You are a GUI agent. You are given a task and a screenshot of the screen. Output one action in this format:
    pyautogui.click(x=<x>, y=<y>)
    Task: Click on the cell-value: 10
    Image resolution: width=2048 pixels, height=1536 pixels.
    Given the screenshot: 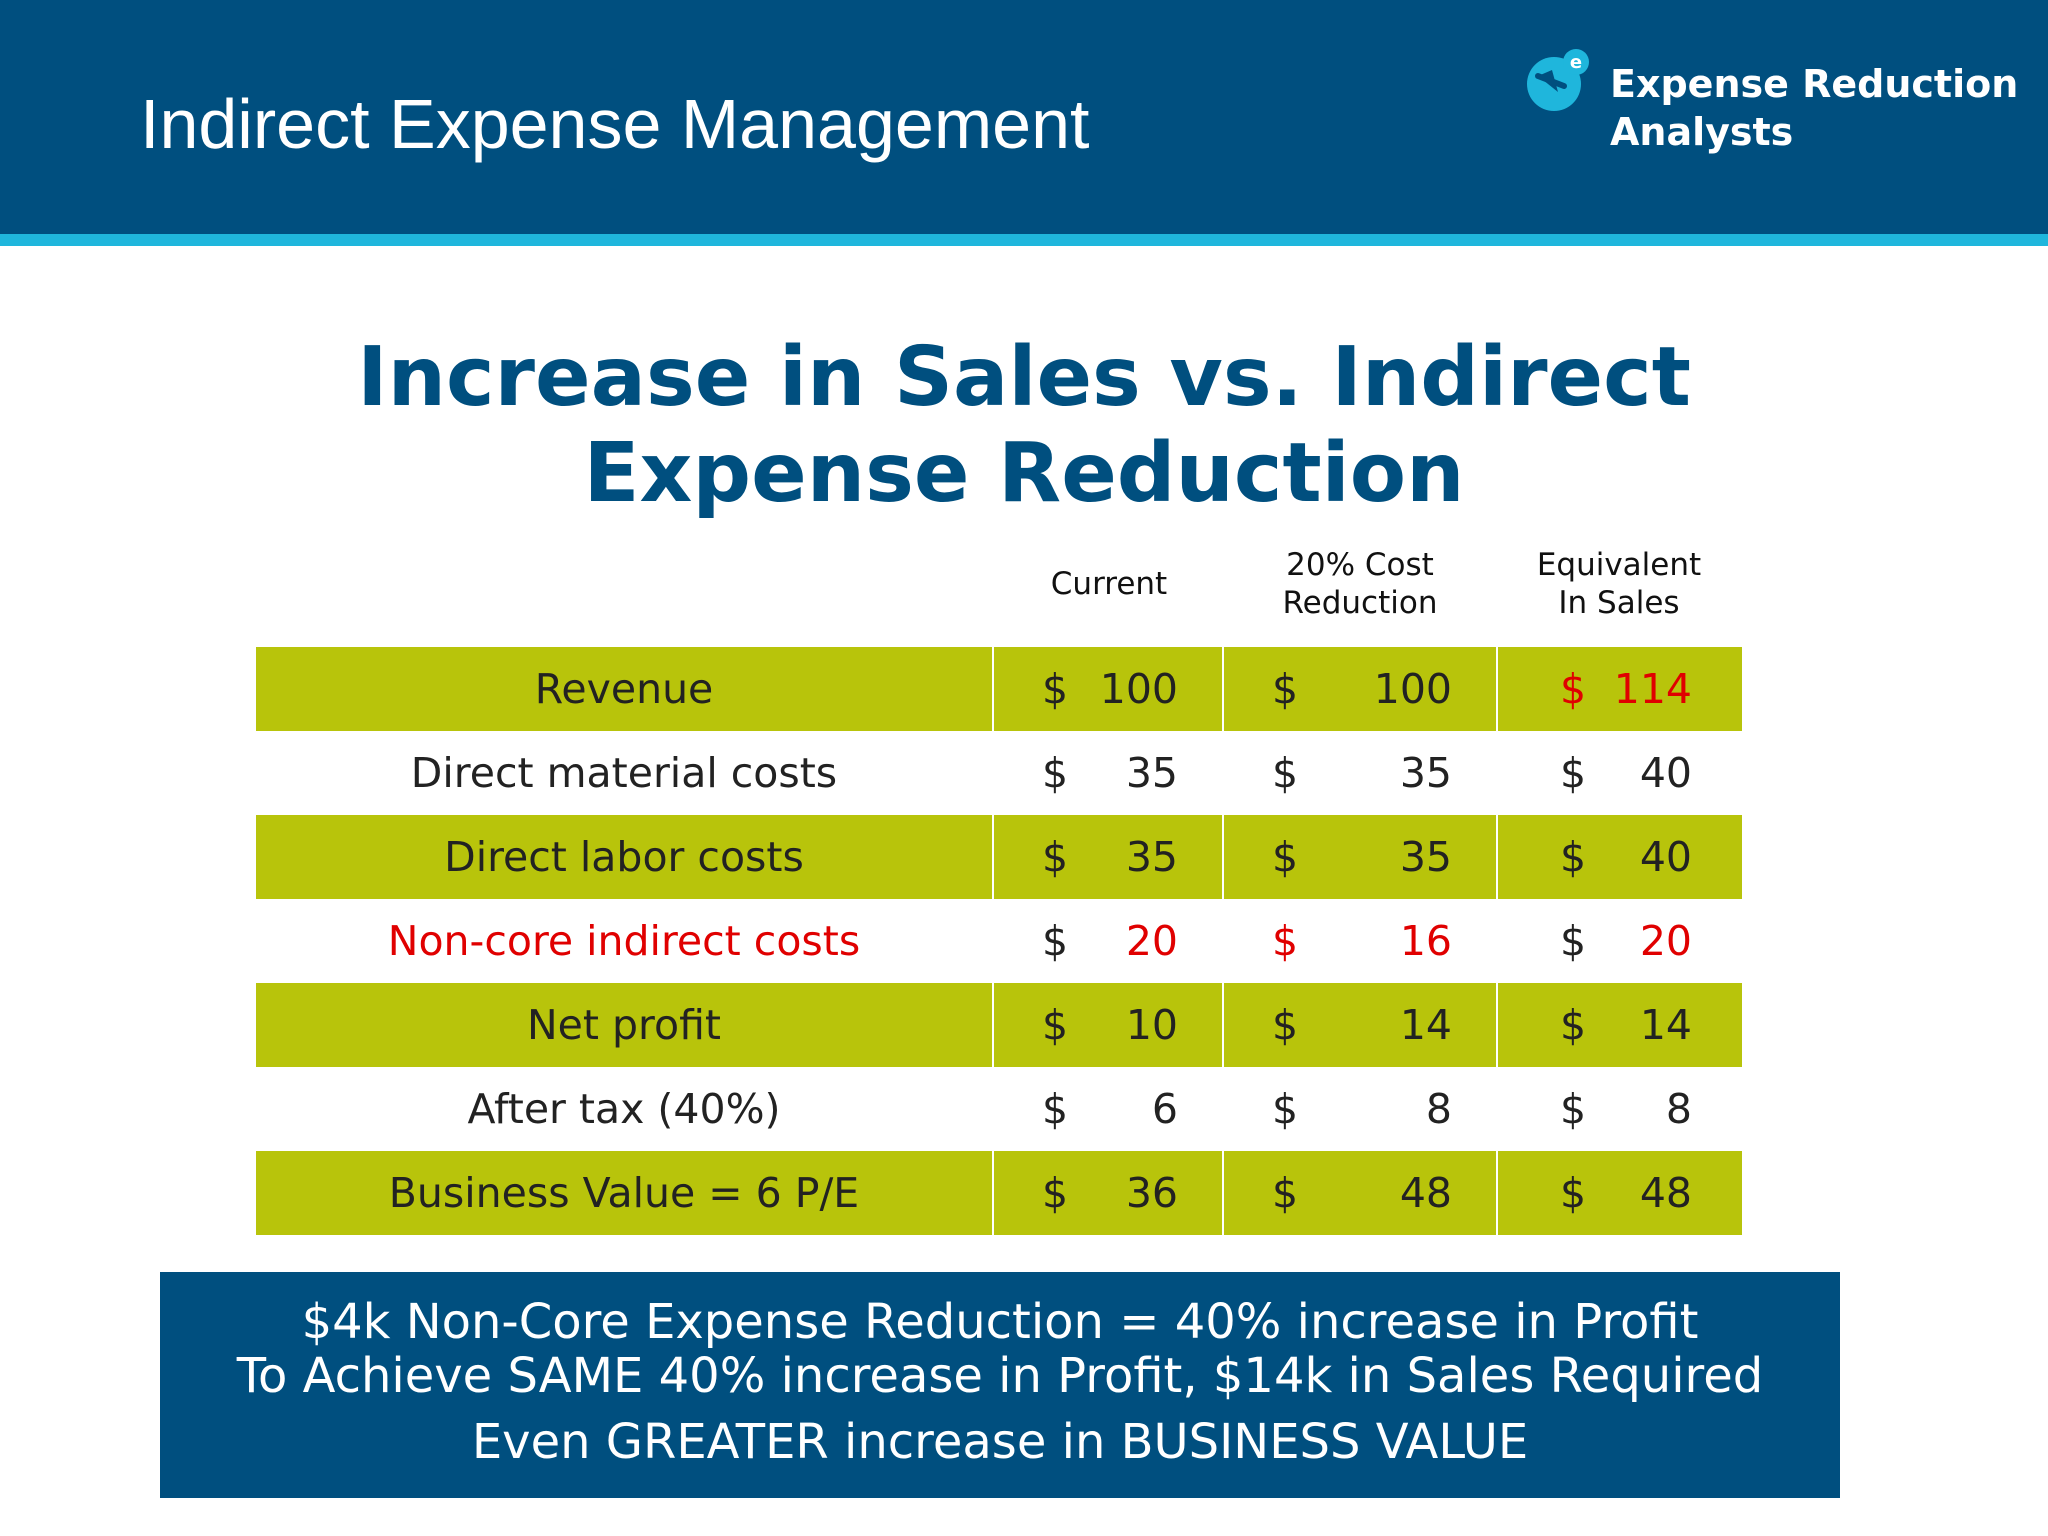 What is the action you would take?
    pyautogui.click(x=1151, y=1025)
    